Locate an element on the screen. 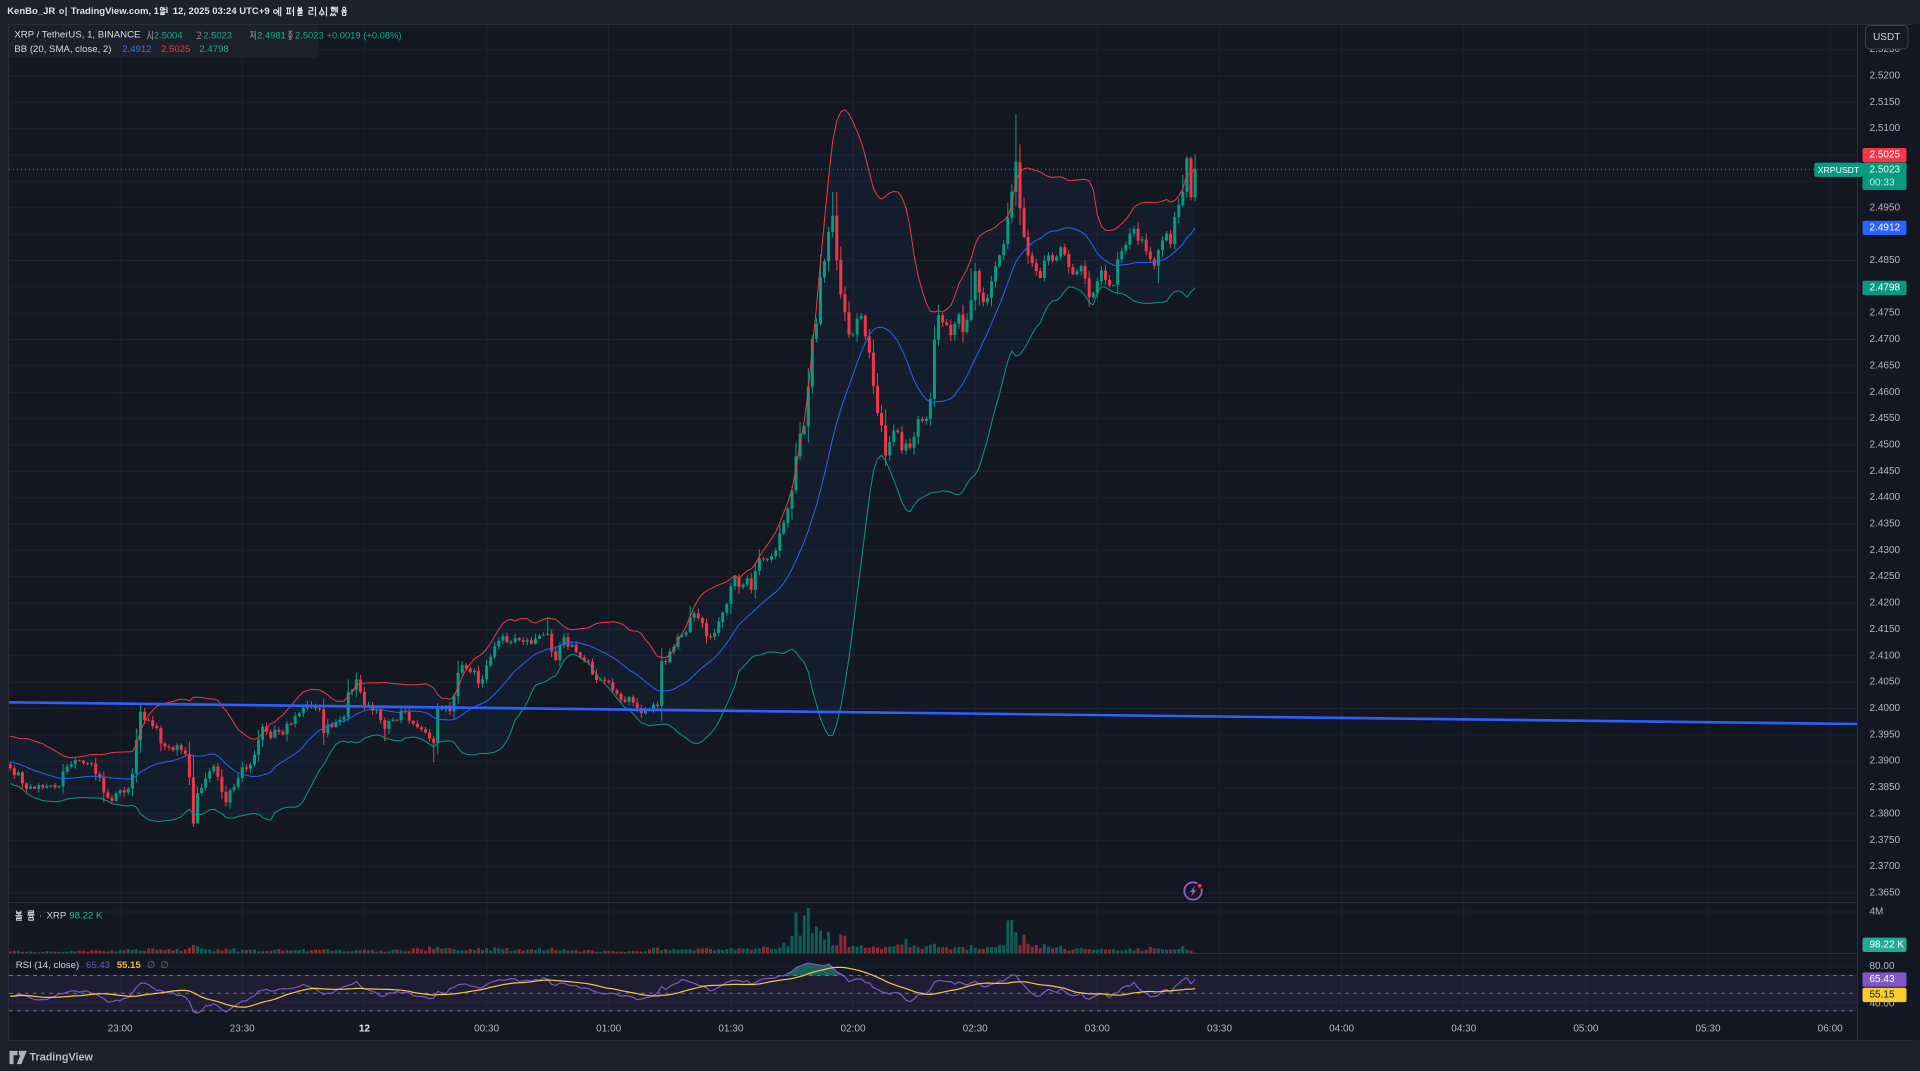  svg-text: 2.4300 is located at coordinates (1885, 550).